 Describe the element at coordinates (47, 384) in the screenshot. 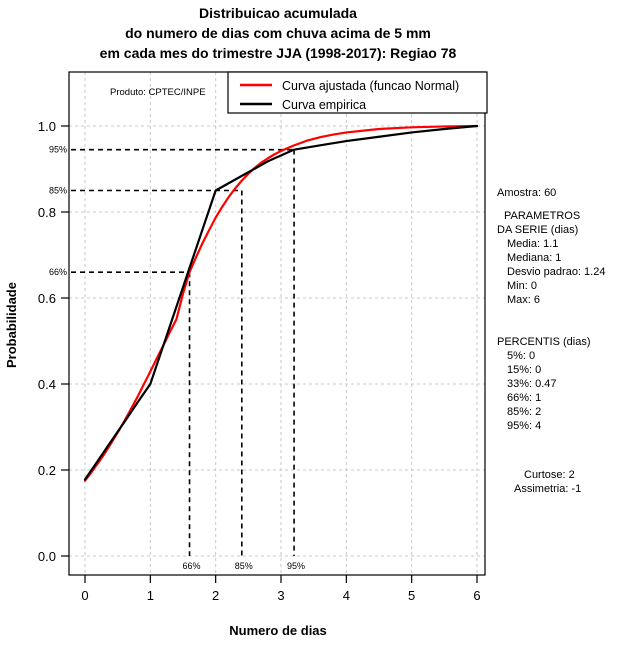

I see `y-tick-label: 0.4` at that location.